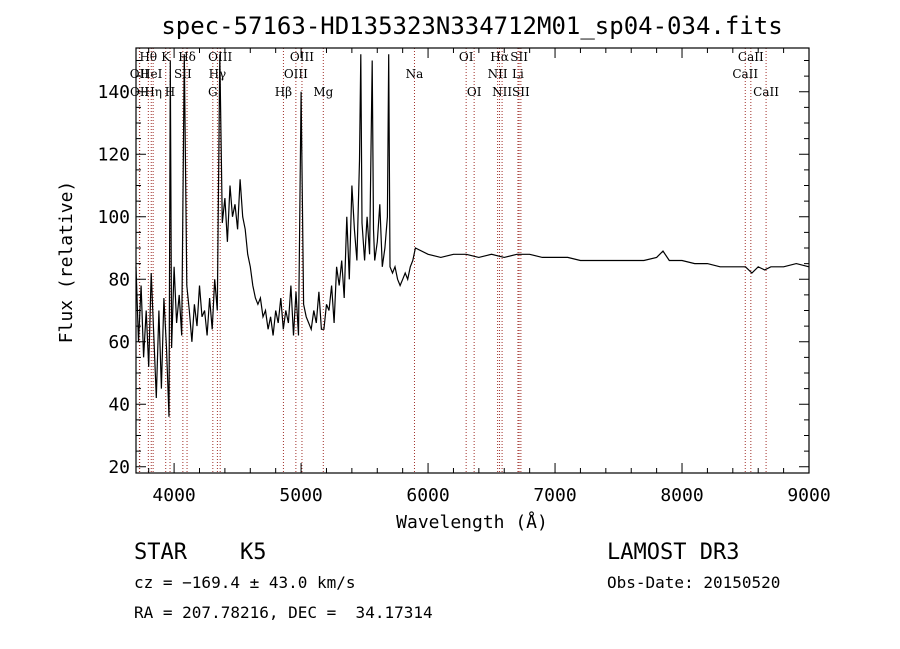 The image size is (900, 649). What do you see at coordinates (499, 57) in the screenshot?
I see `line-label-19: Hα` at bounding box center [499, 57].